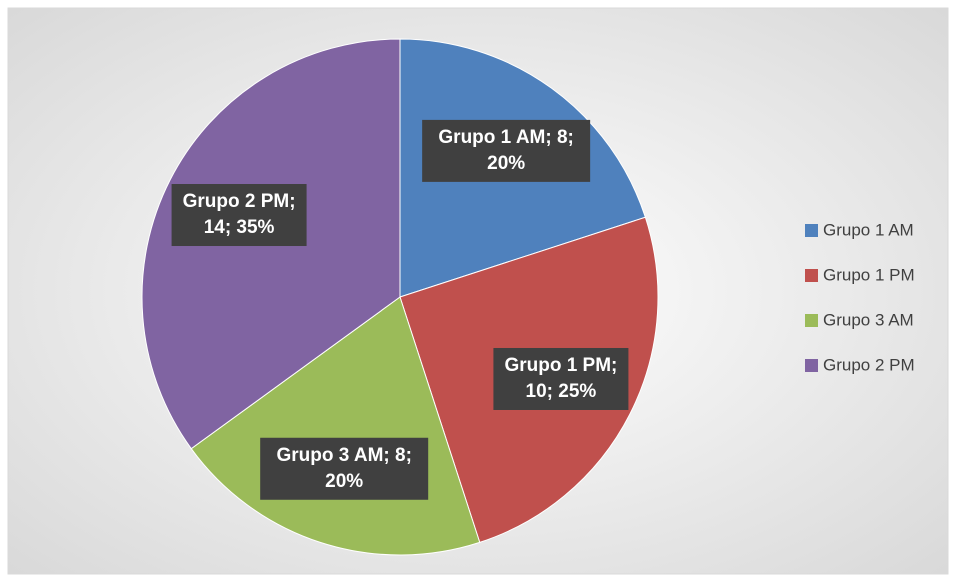 The width and height of the screenshot is (956, 582). Describe the element at coordinates (868, 319) in the screenshot. I see `legend-label: Grupo 3 AM` at that location.